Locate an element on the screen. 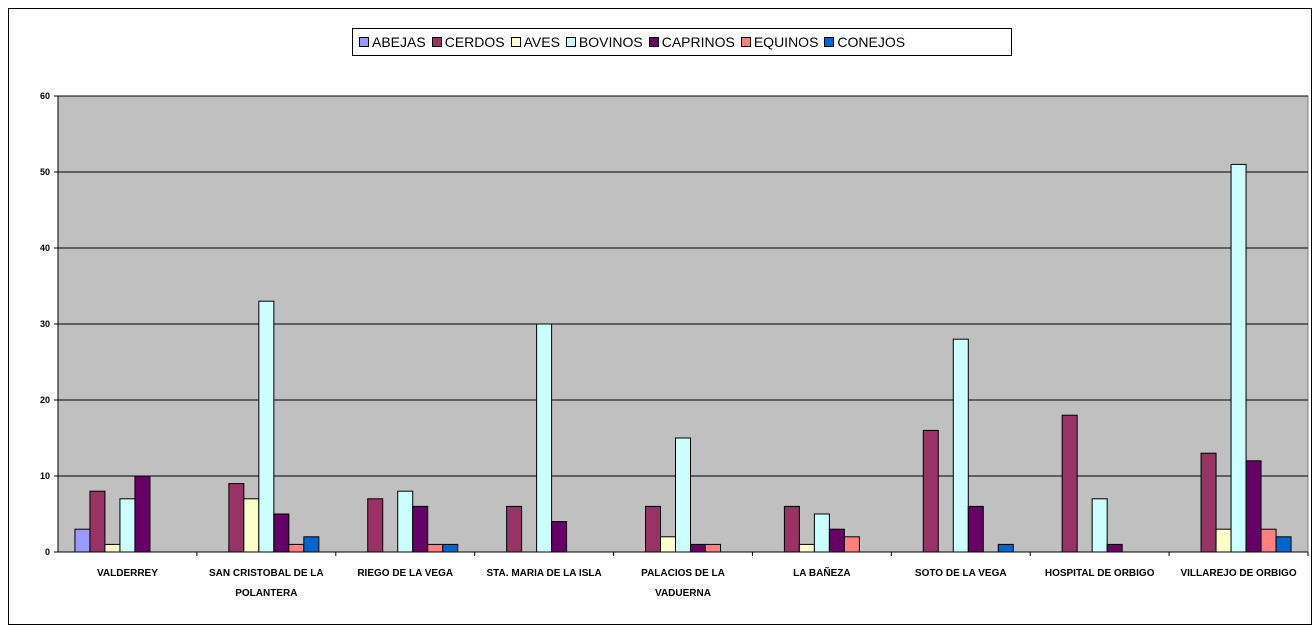  x-tick-label: VALDERREY is located at coordinates (127, 573).